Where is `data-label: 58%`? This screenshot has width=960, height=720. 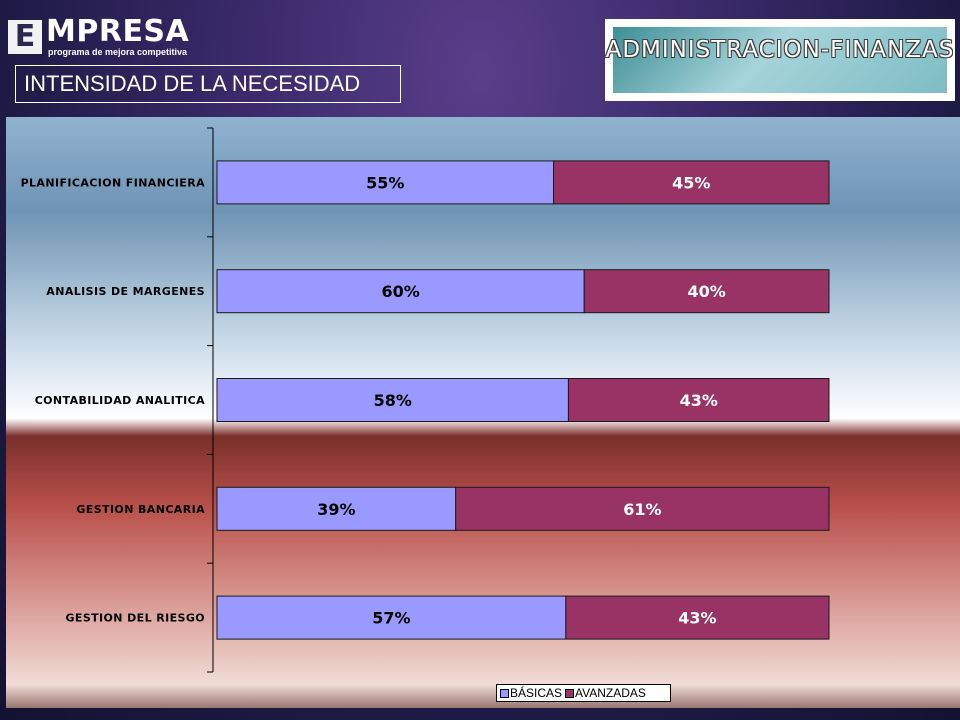 data-label: 58% is located at coordinates (393, 400).